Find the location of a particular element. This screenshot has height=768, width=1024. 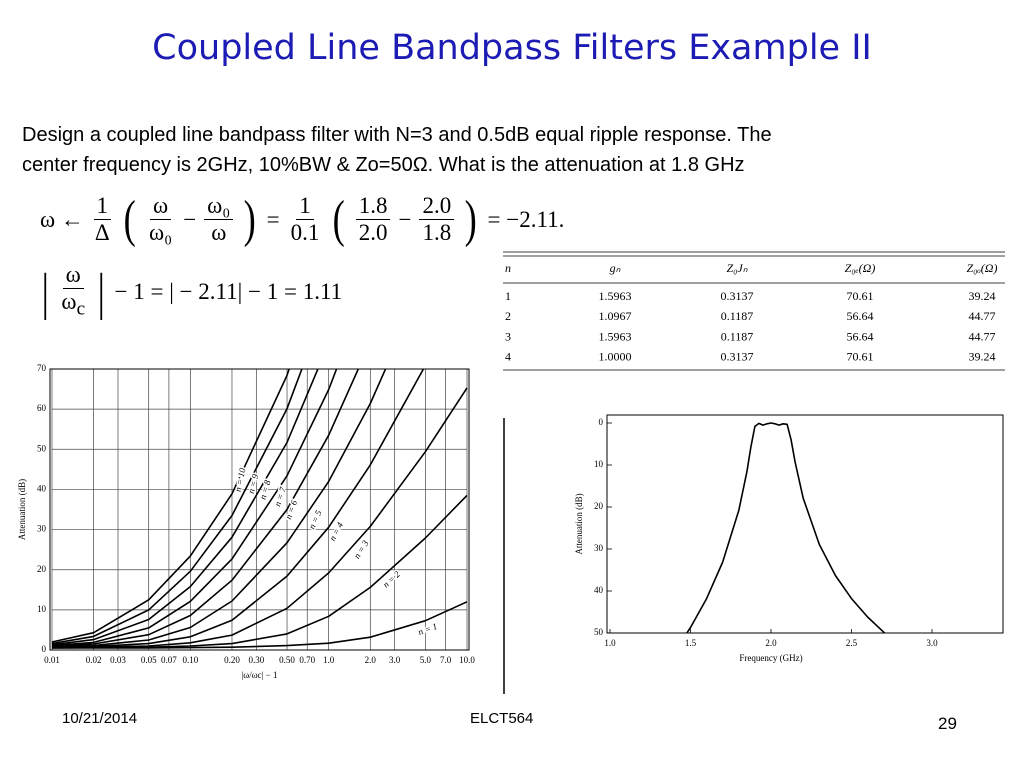

denominator-text: 1.8 is located at coordinates (437, 232).